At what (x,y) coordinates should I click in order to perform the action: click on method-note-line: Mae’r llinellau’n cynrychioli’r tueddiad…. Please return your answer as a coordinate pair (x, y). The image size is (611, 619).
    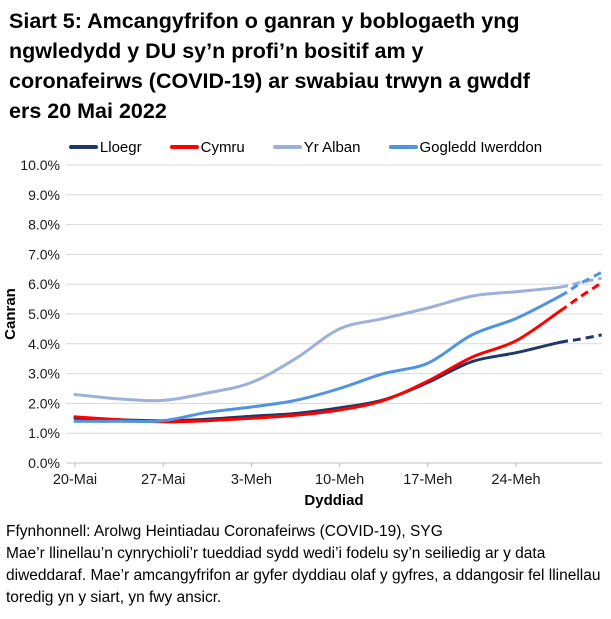
    Looking at the image, I should click on (276, 553).